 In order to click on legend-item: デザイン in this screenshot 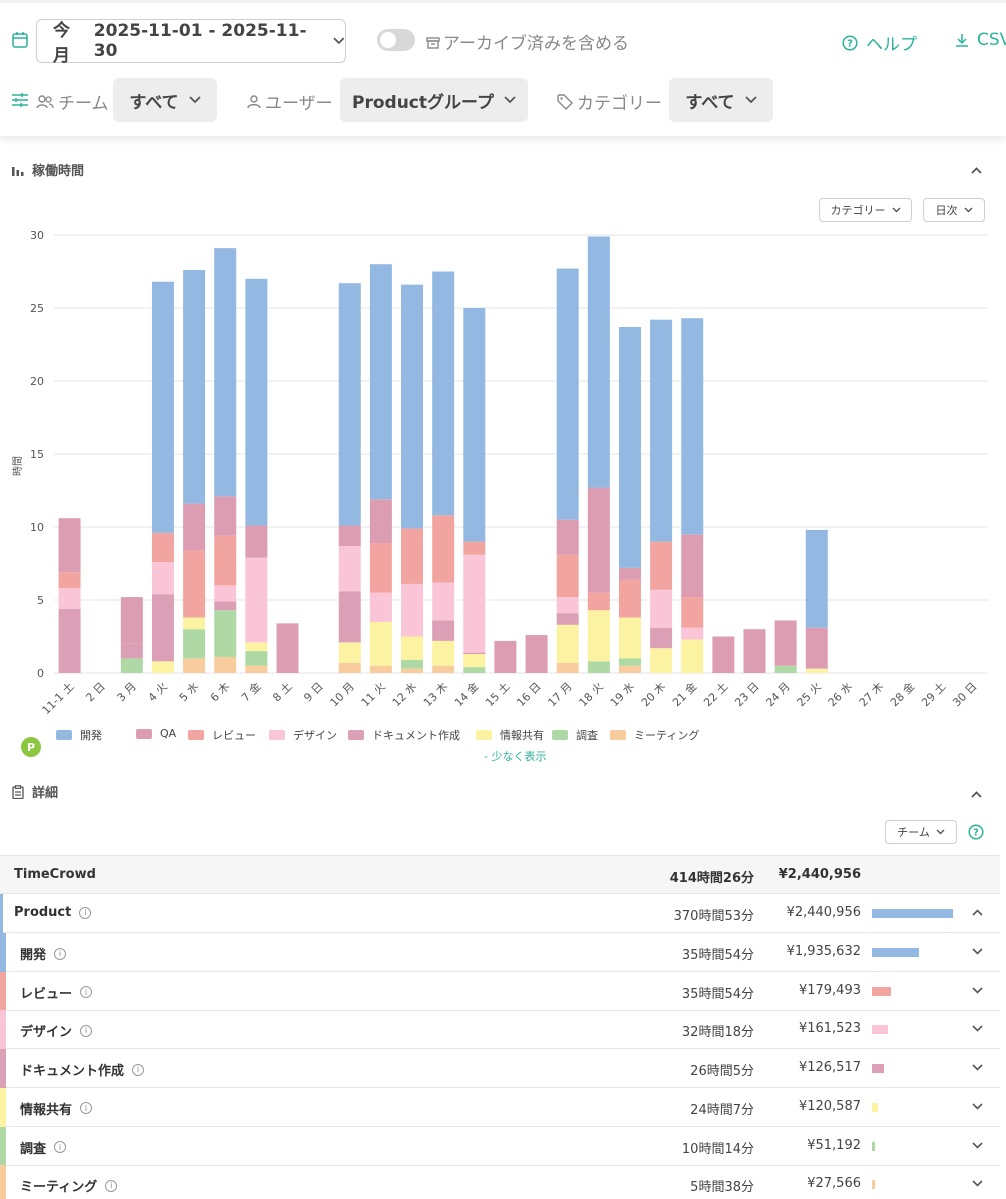, I will do `click(303, 735)`.